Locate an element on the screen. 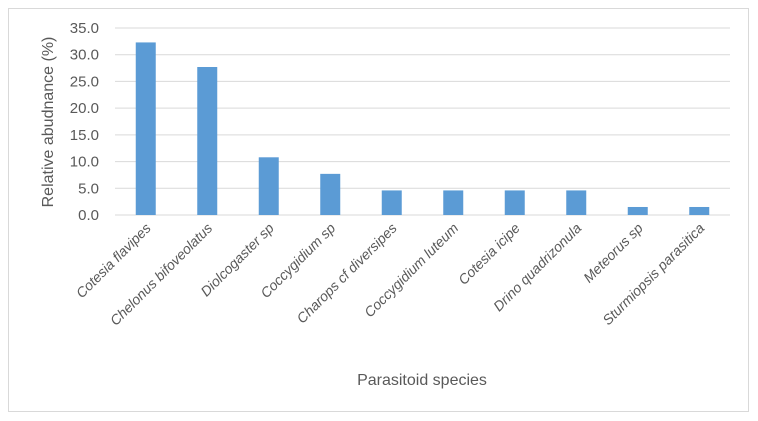  y-tick-label: 25.0 is located at coordinates (84, 81).